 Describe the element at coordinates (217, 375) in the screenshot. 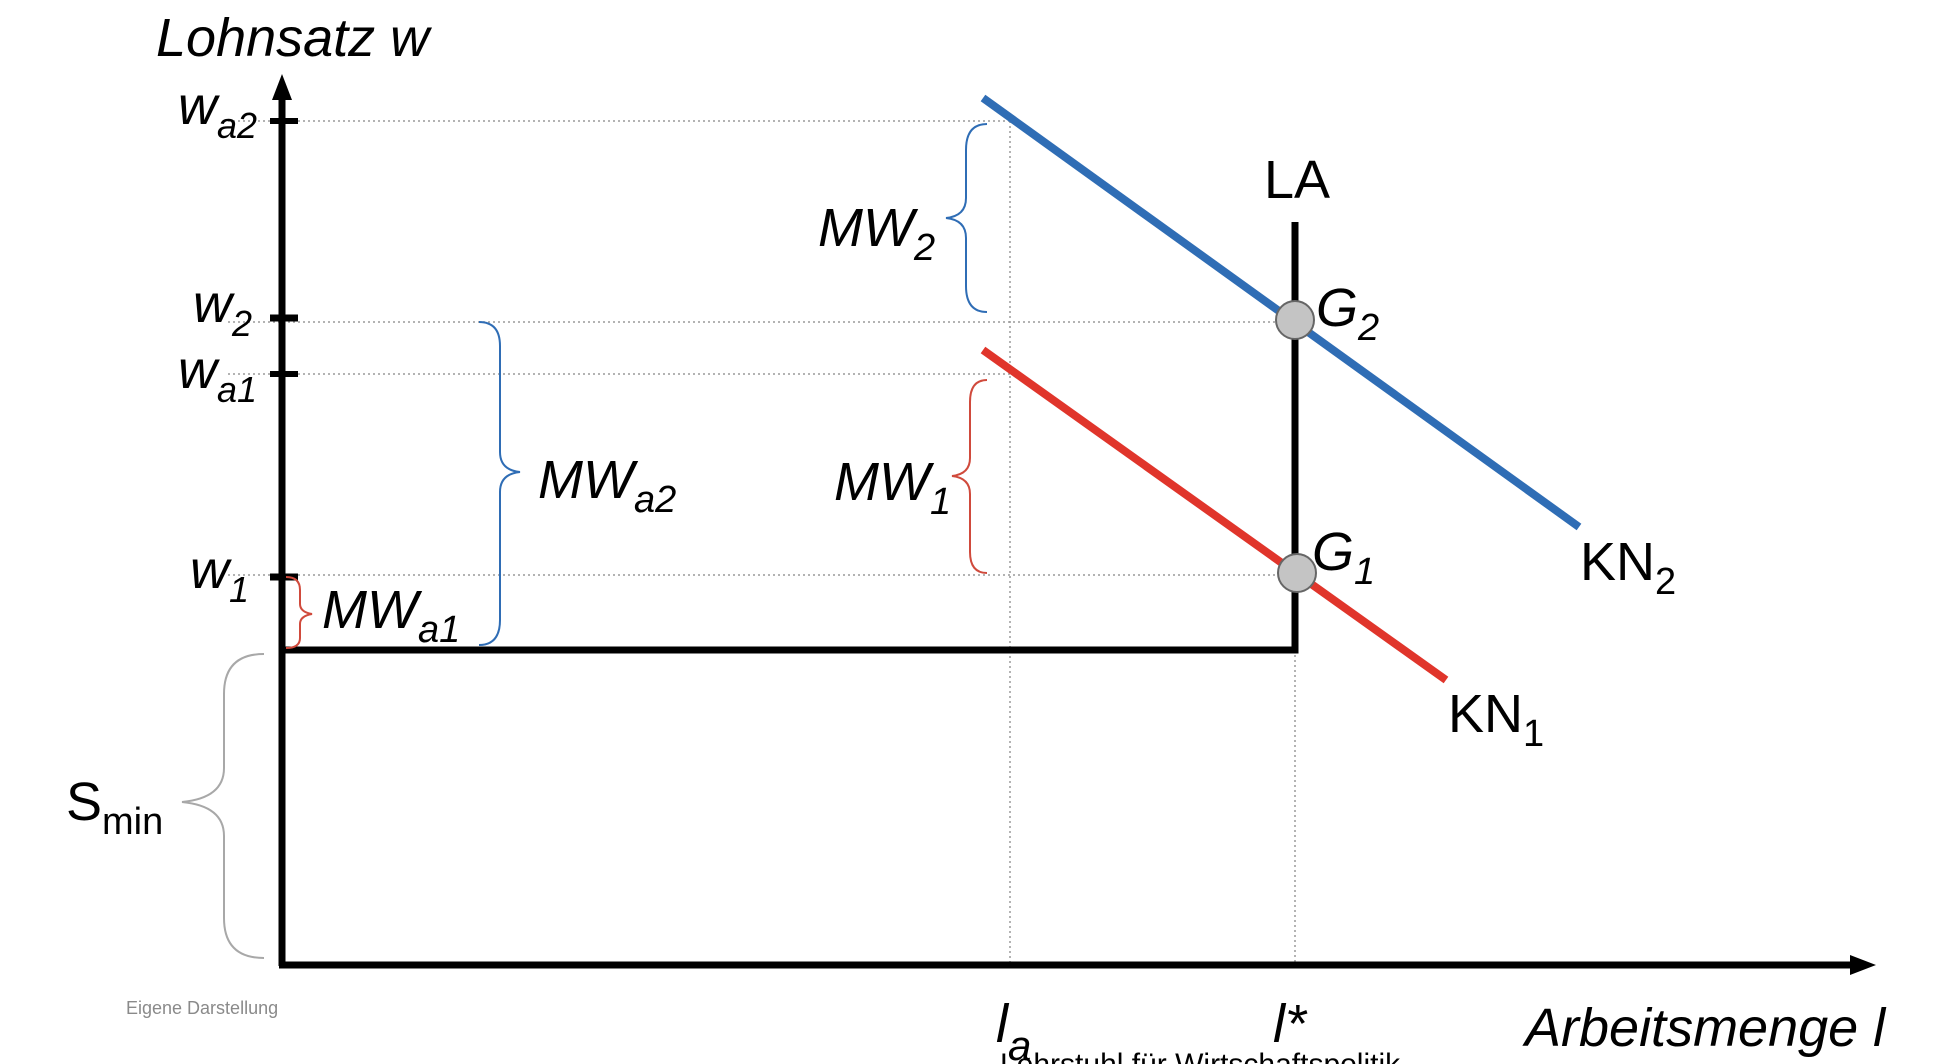

I see `label-wa1: wa1` at that location.